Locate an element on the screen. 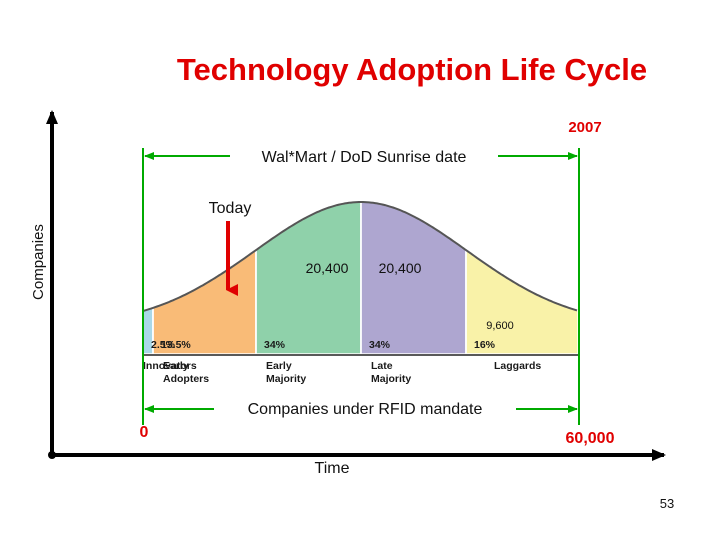  range-start-label: 0 is located at coordinates (144, 432).